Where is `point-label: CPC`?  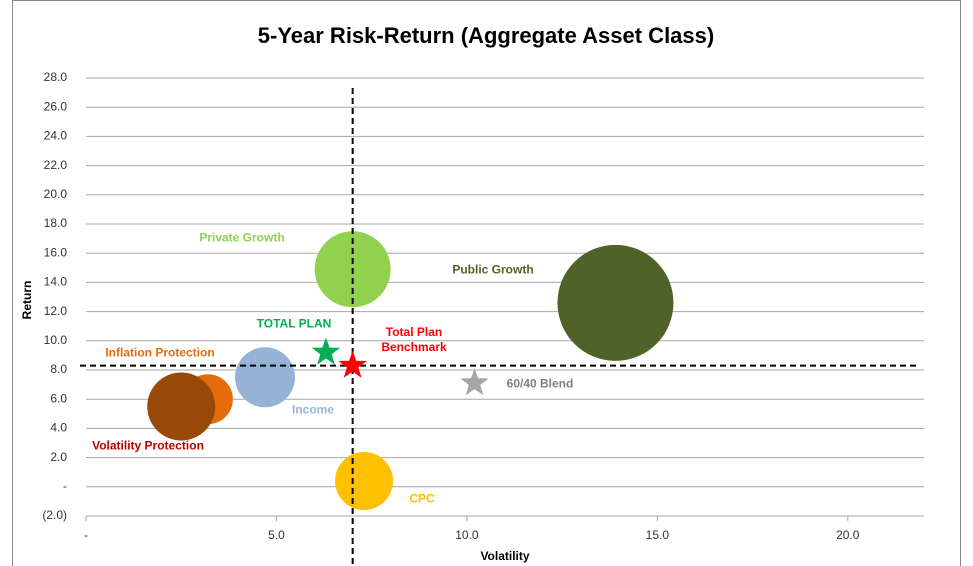
point-label: CPC is located at coordinates (422, 498).